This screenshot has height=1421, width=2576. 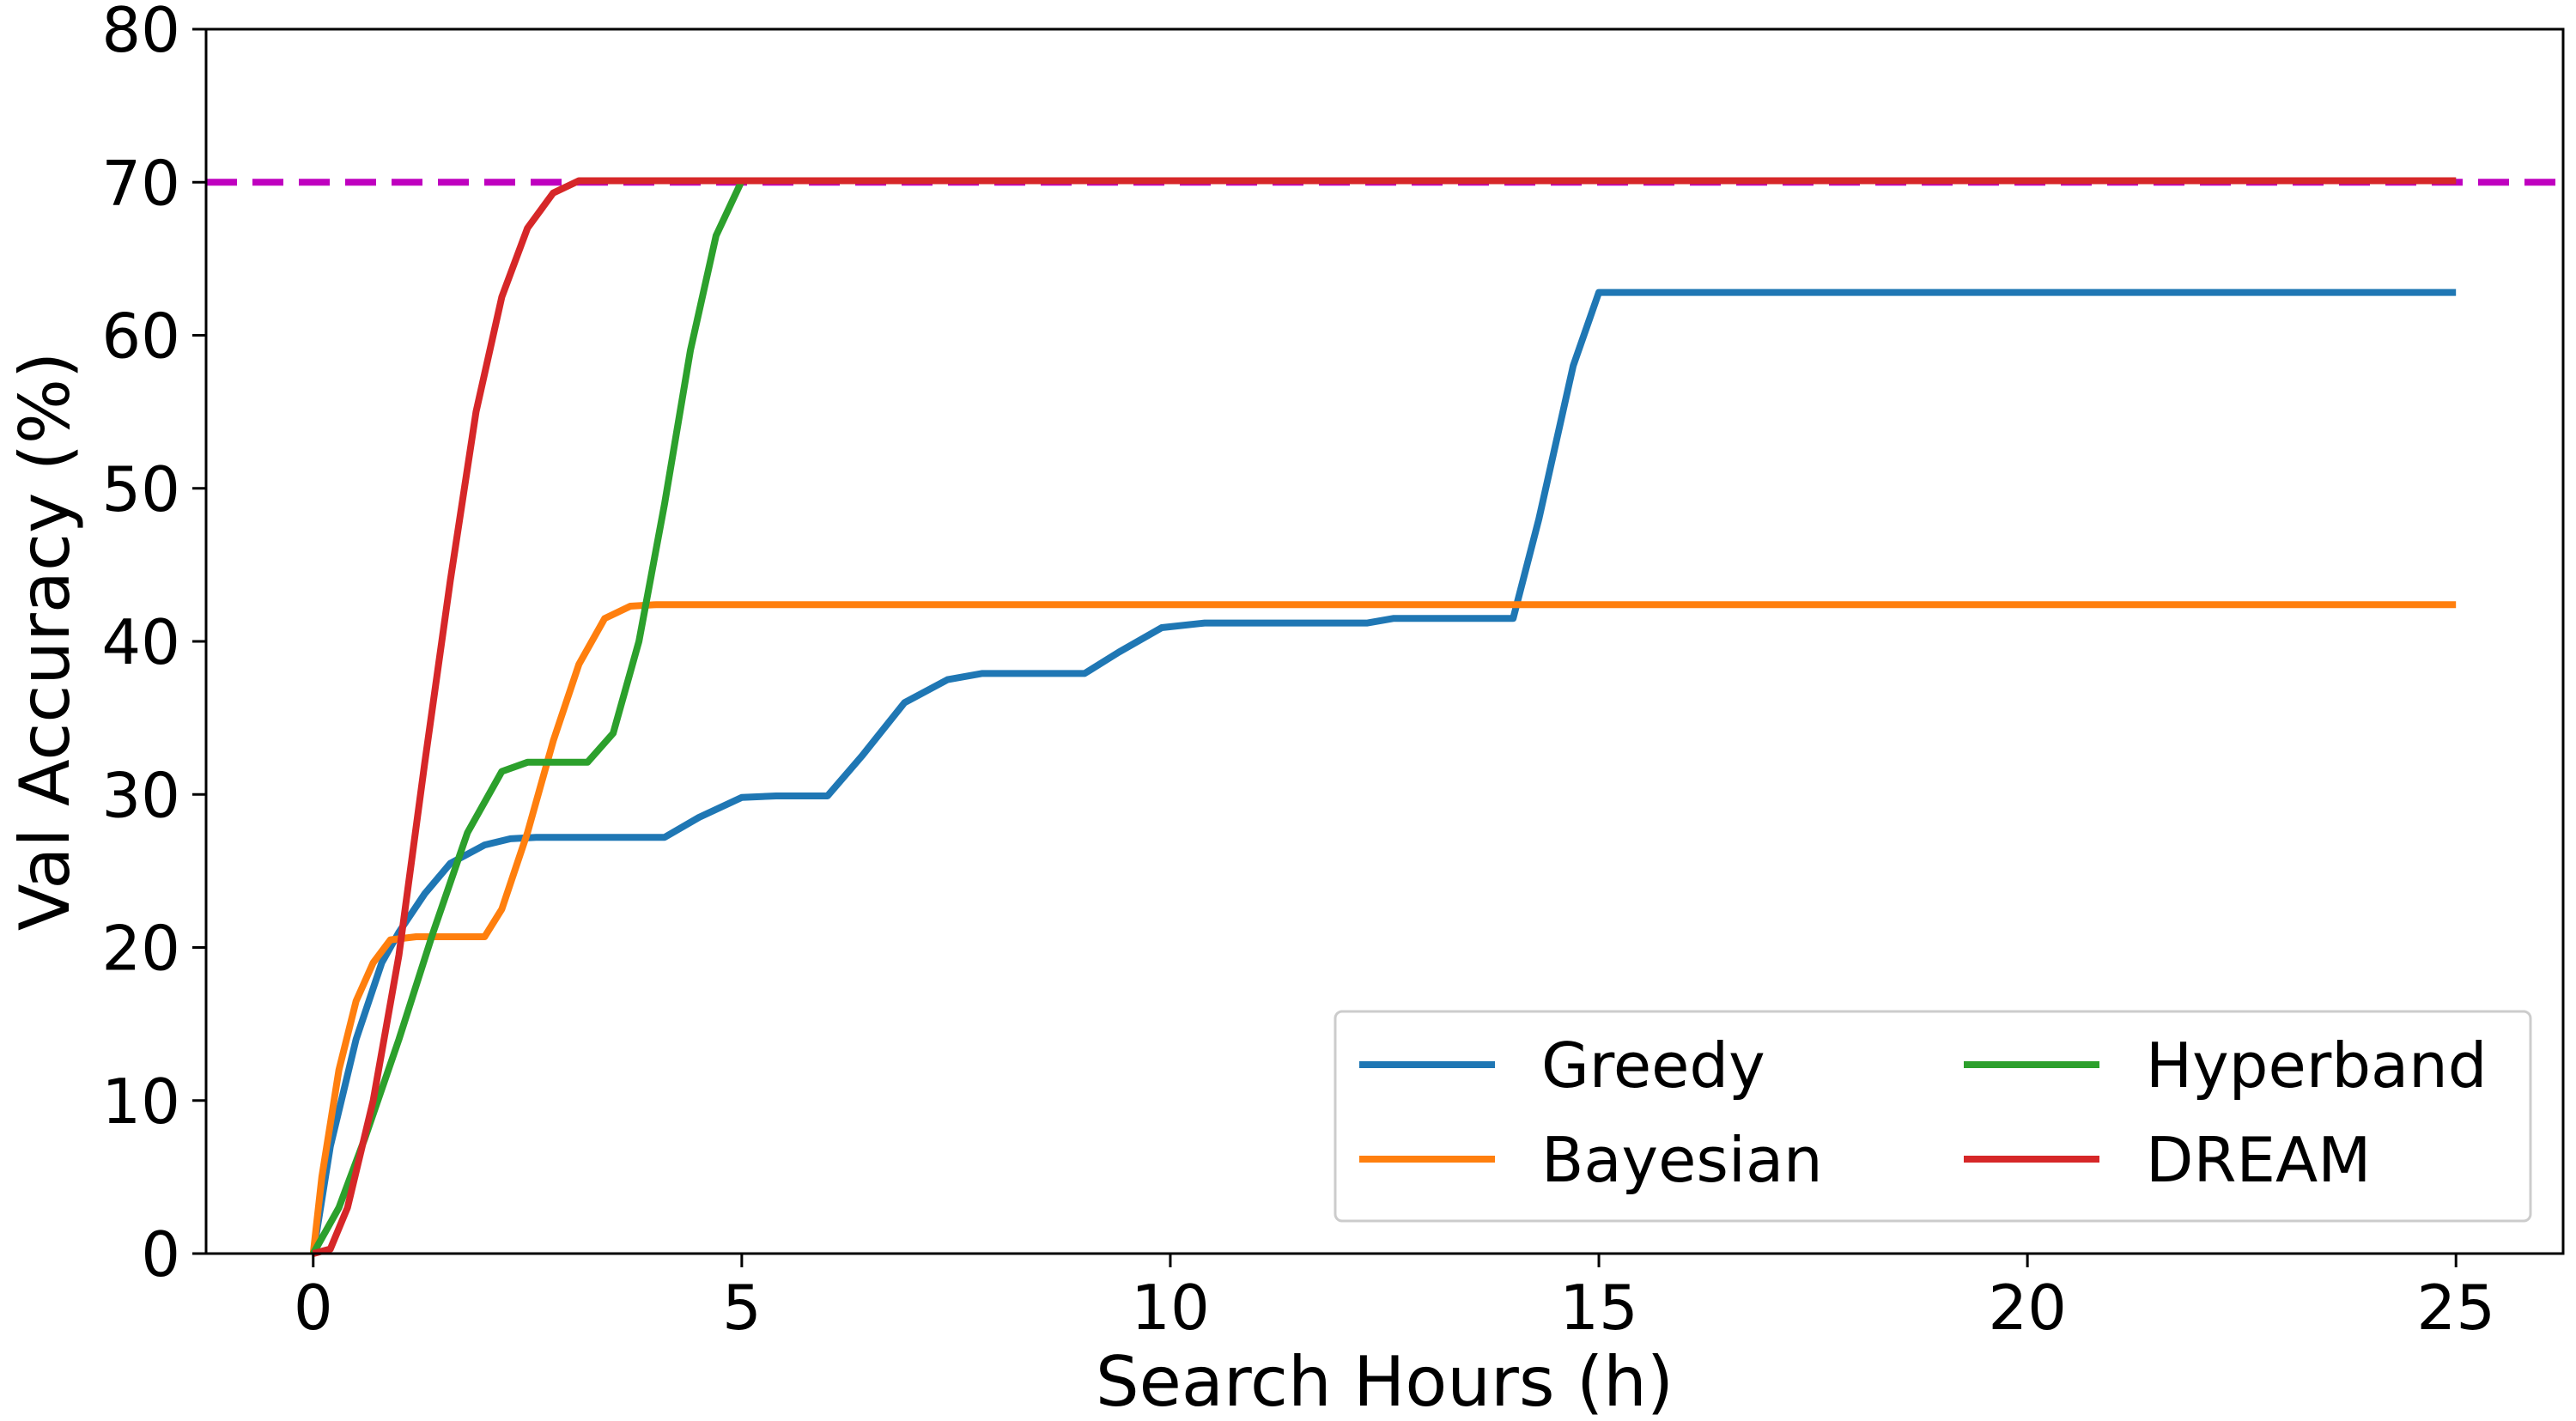 What do you see at coordinates (1682, 1160) in the screenshot?
I see `legend-label-bayesian: Bayesian` at bounding box center [1682, 1160].